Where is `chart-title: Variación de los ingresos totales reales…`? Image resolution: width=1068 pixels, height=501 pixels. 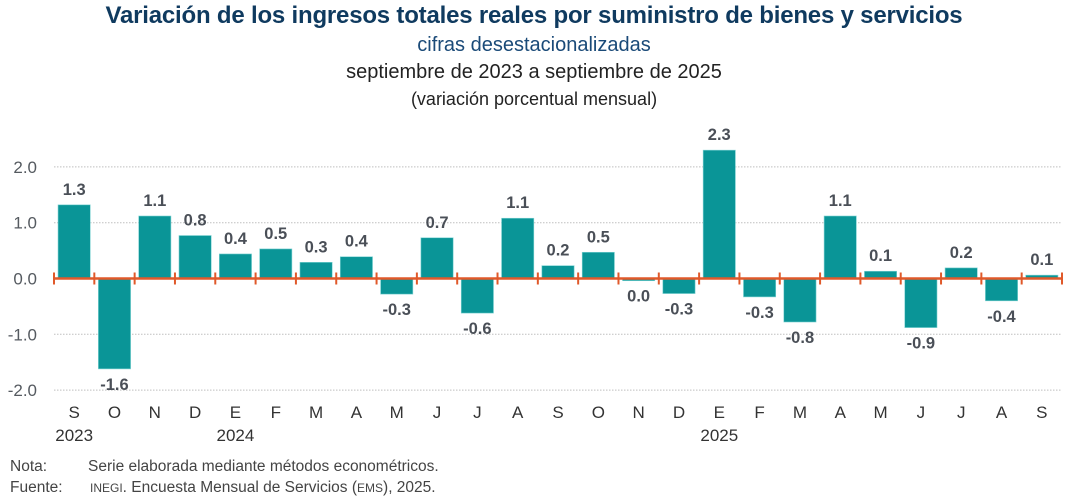 chart-title: Variación de los ingresos totales reales… is located at coordinates (534, 15).